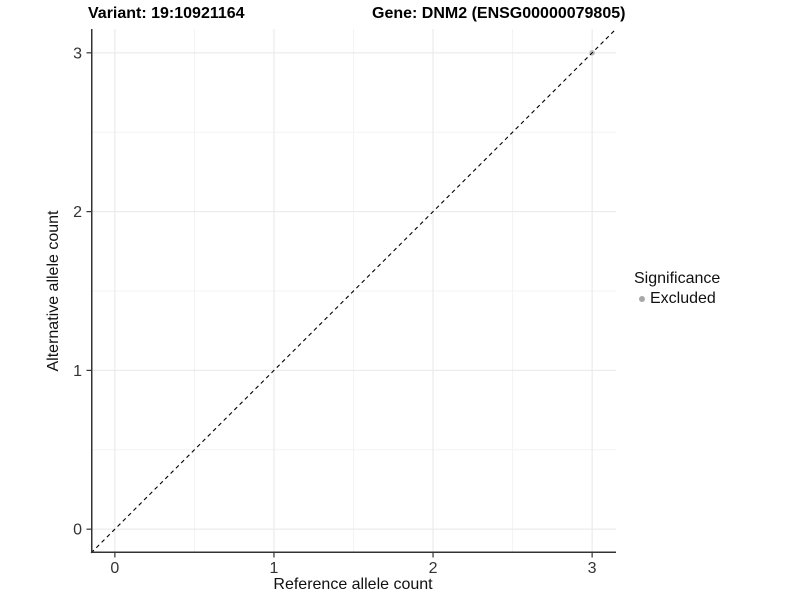  I want to click on x-tick-label: 2, so click(433, 568).